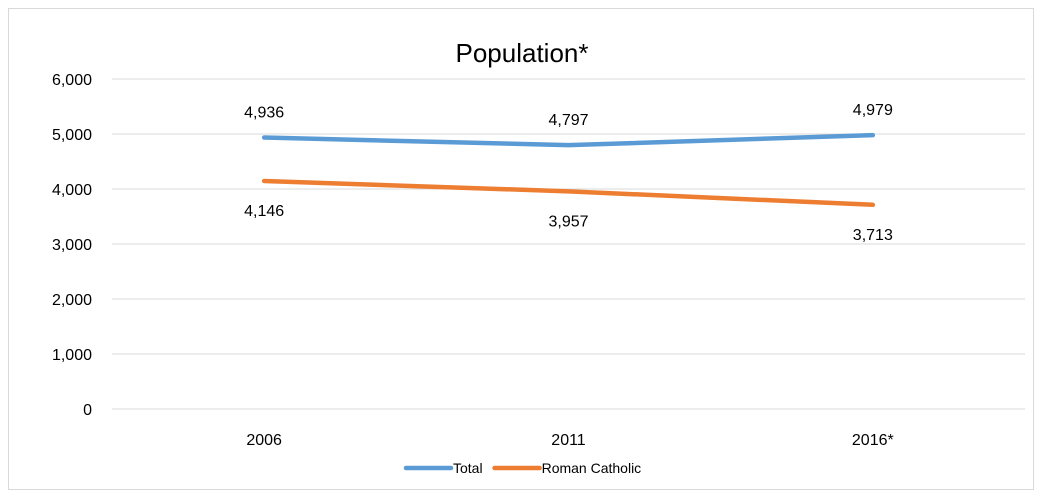 The width and height of the screenshot is (1044, 500). What do you see at coordinates (72, 300) in the screenshot?
I see `y-tick-label: 2,000` at bounding box center [72, 300].